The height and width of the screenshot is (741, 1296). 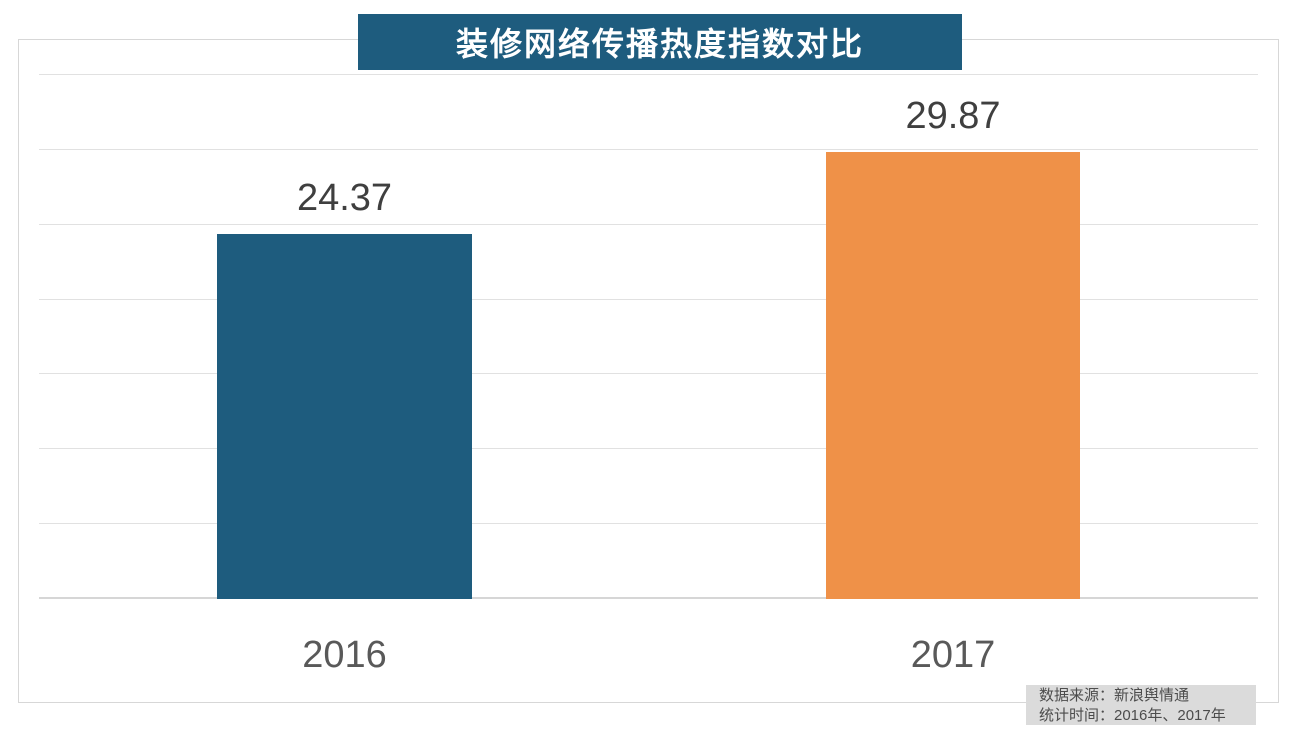 What do you see at coordinates (660, 42) in the screenshot?
I see `chart-title: 装修网络传播热度指数对比` at bounding box center [660, 42].